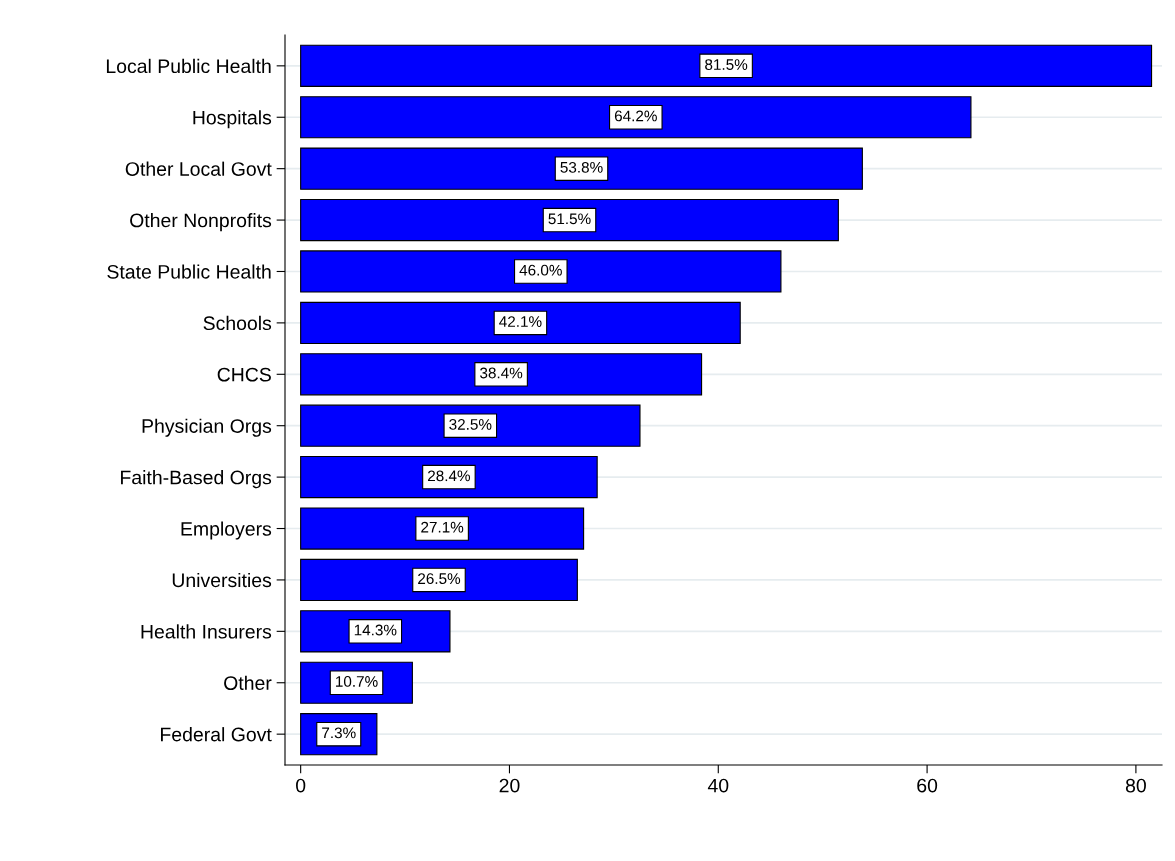 This screenshot has width=1175, height=861. I want to click on x-tick-label: 80, so click(1135, 785).